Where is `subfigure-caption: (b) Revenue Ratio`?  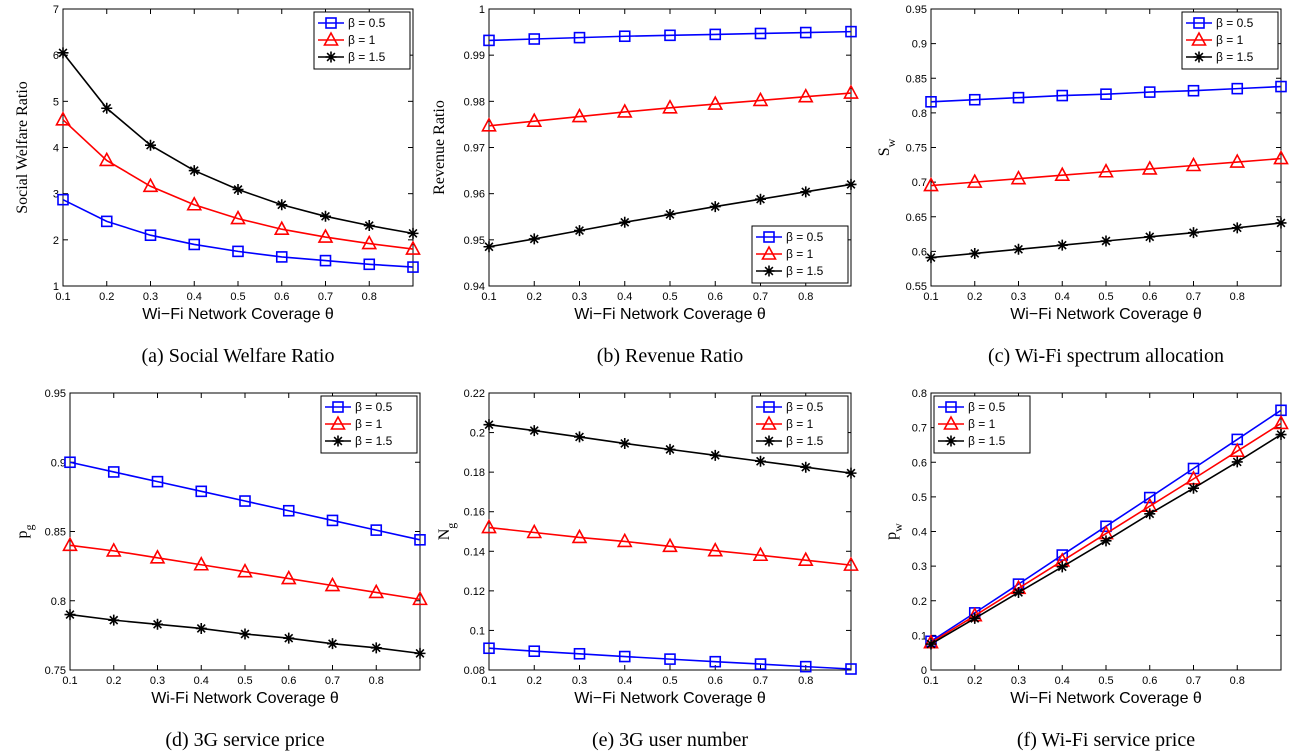
subfigure-caption: (b) Revenue Ratio is located at coordinates (670, 356).